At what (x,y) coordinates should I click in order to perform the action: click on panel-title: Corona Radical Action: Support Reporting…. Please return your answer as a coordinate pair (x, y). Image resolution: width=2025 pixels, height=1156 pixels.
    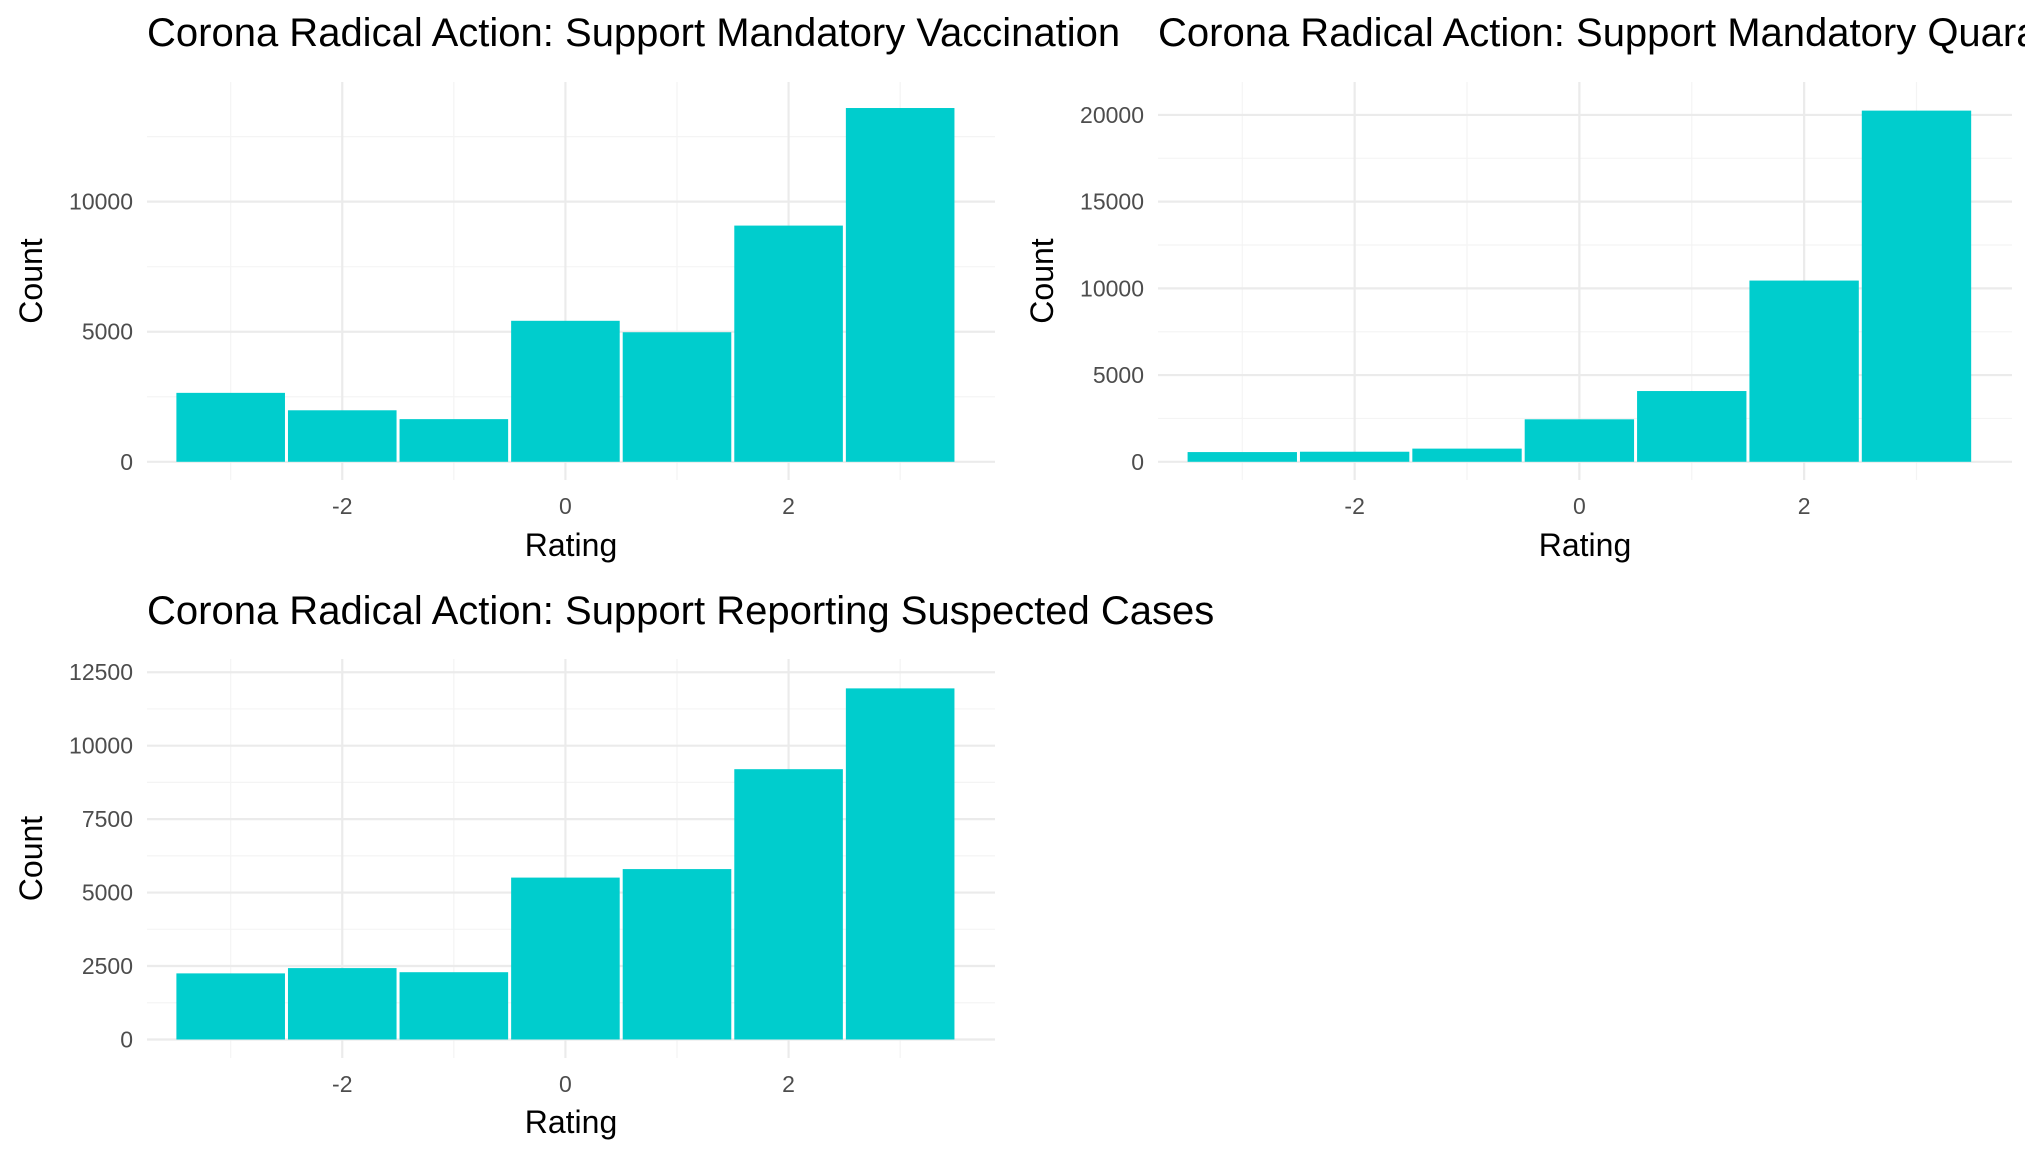
    Looking at the image, I should click on (680, 611).